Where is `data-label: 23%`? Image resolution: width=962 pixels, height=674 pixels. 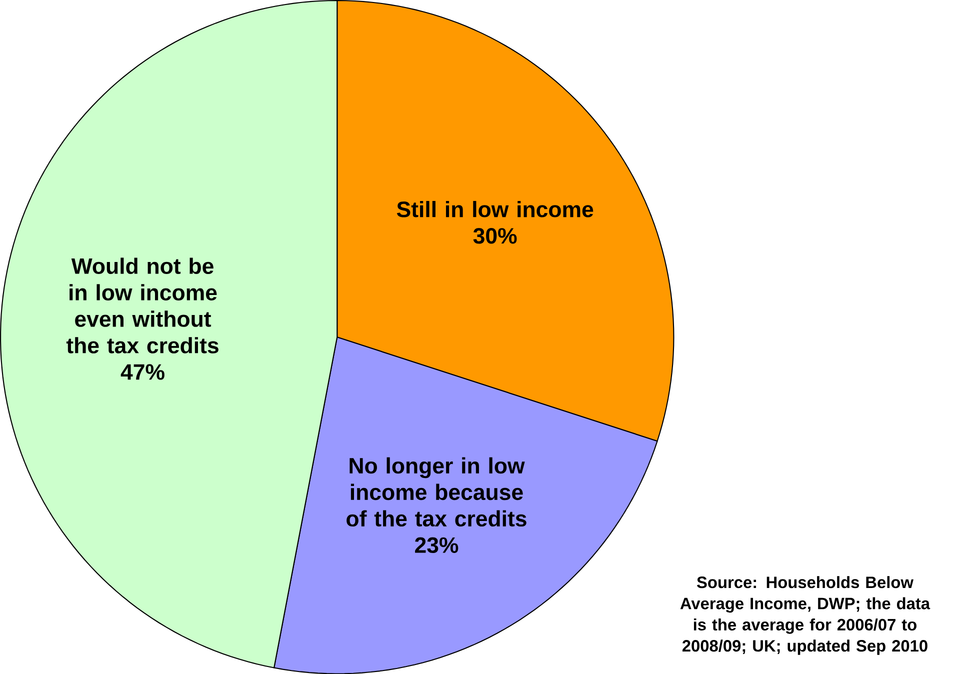 data-label: 23% is located at coordinates (436, 545).